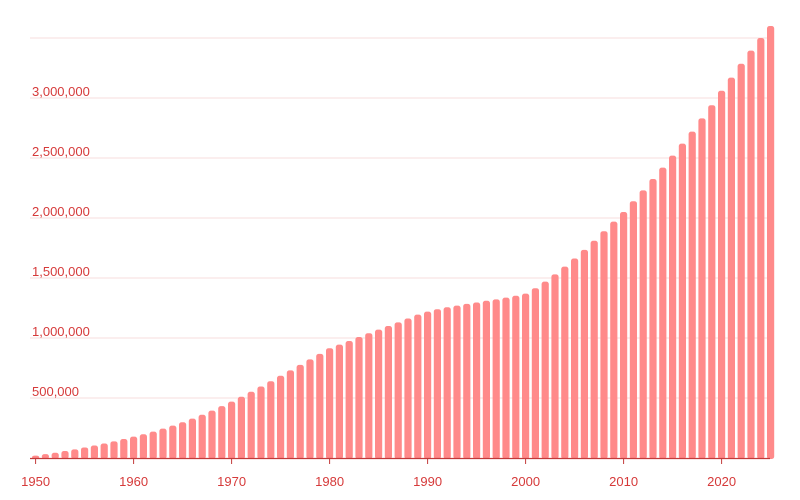 Image resolution: width=800 pixels, height=500 pixels. I want to click on bar-2006, so click(584, 354).